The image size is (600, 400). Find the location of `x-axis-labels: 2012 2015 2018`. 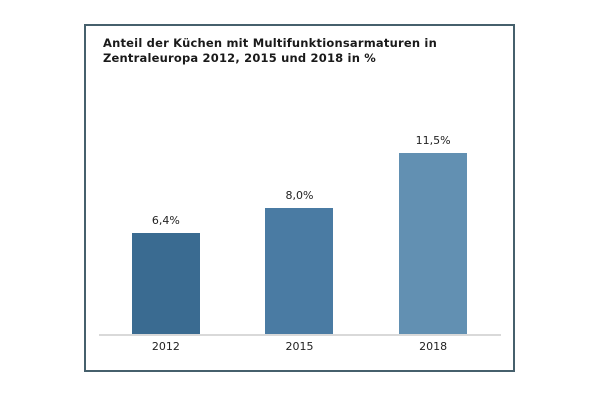

x-axis-labels: 2012 2015 2018 is located at coordinates (299, 346).